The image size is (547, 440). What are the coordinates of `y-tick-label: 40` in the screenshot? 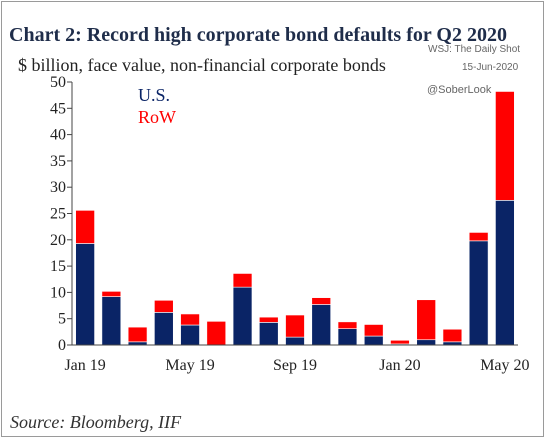 It's located at (58, 135).